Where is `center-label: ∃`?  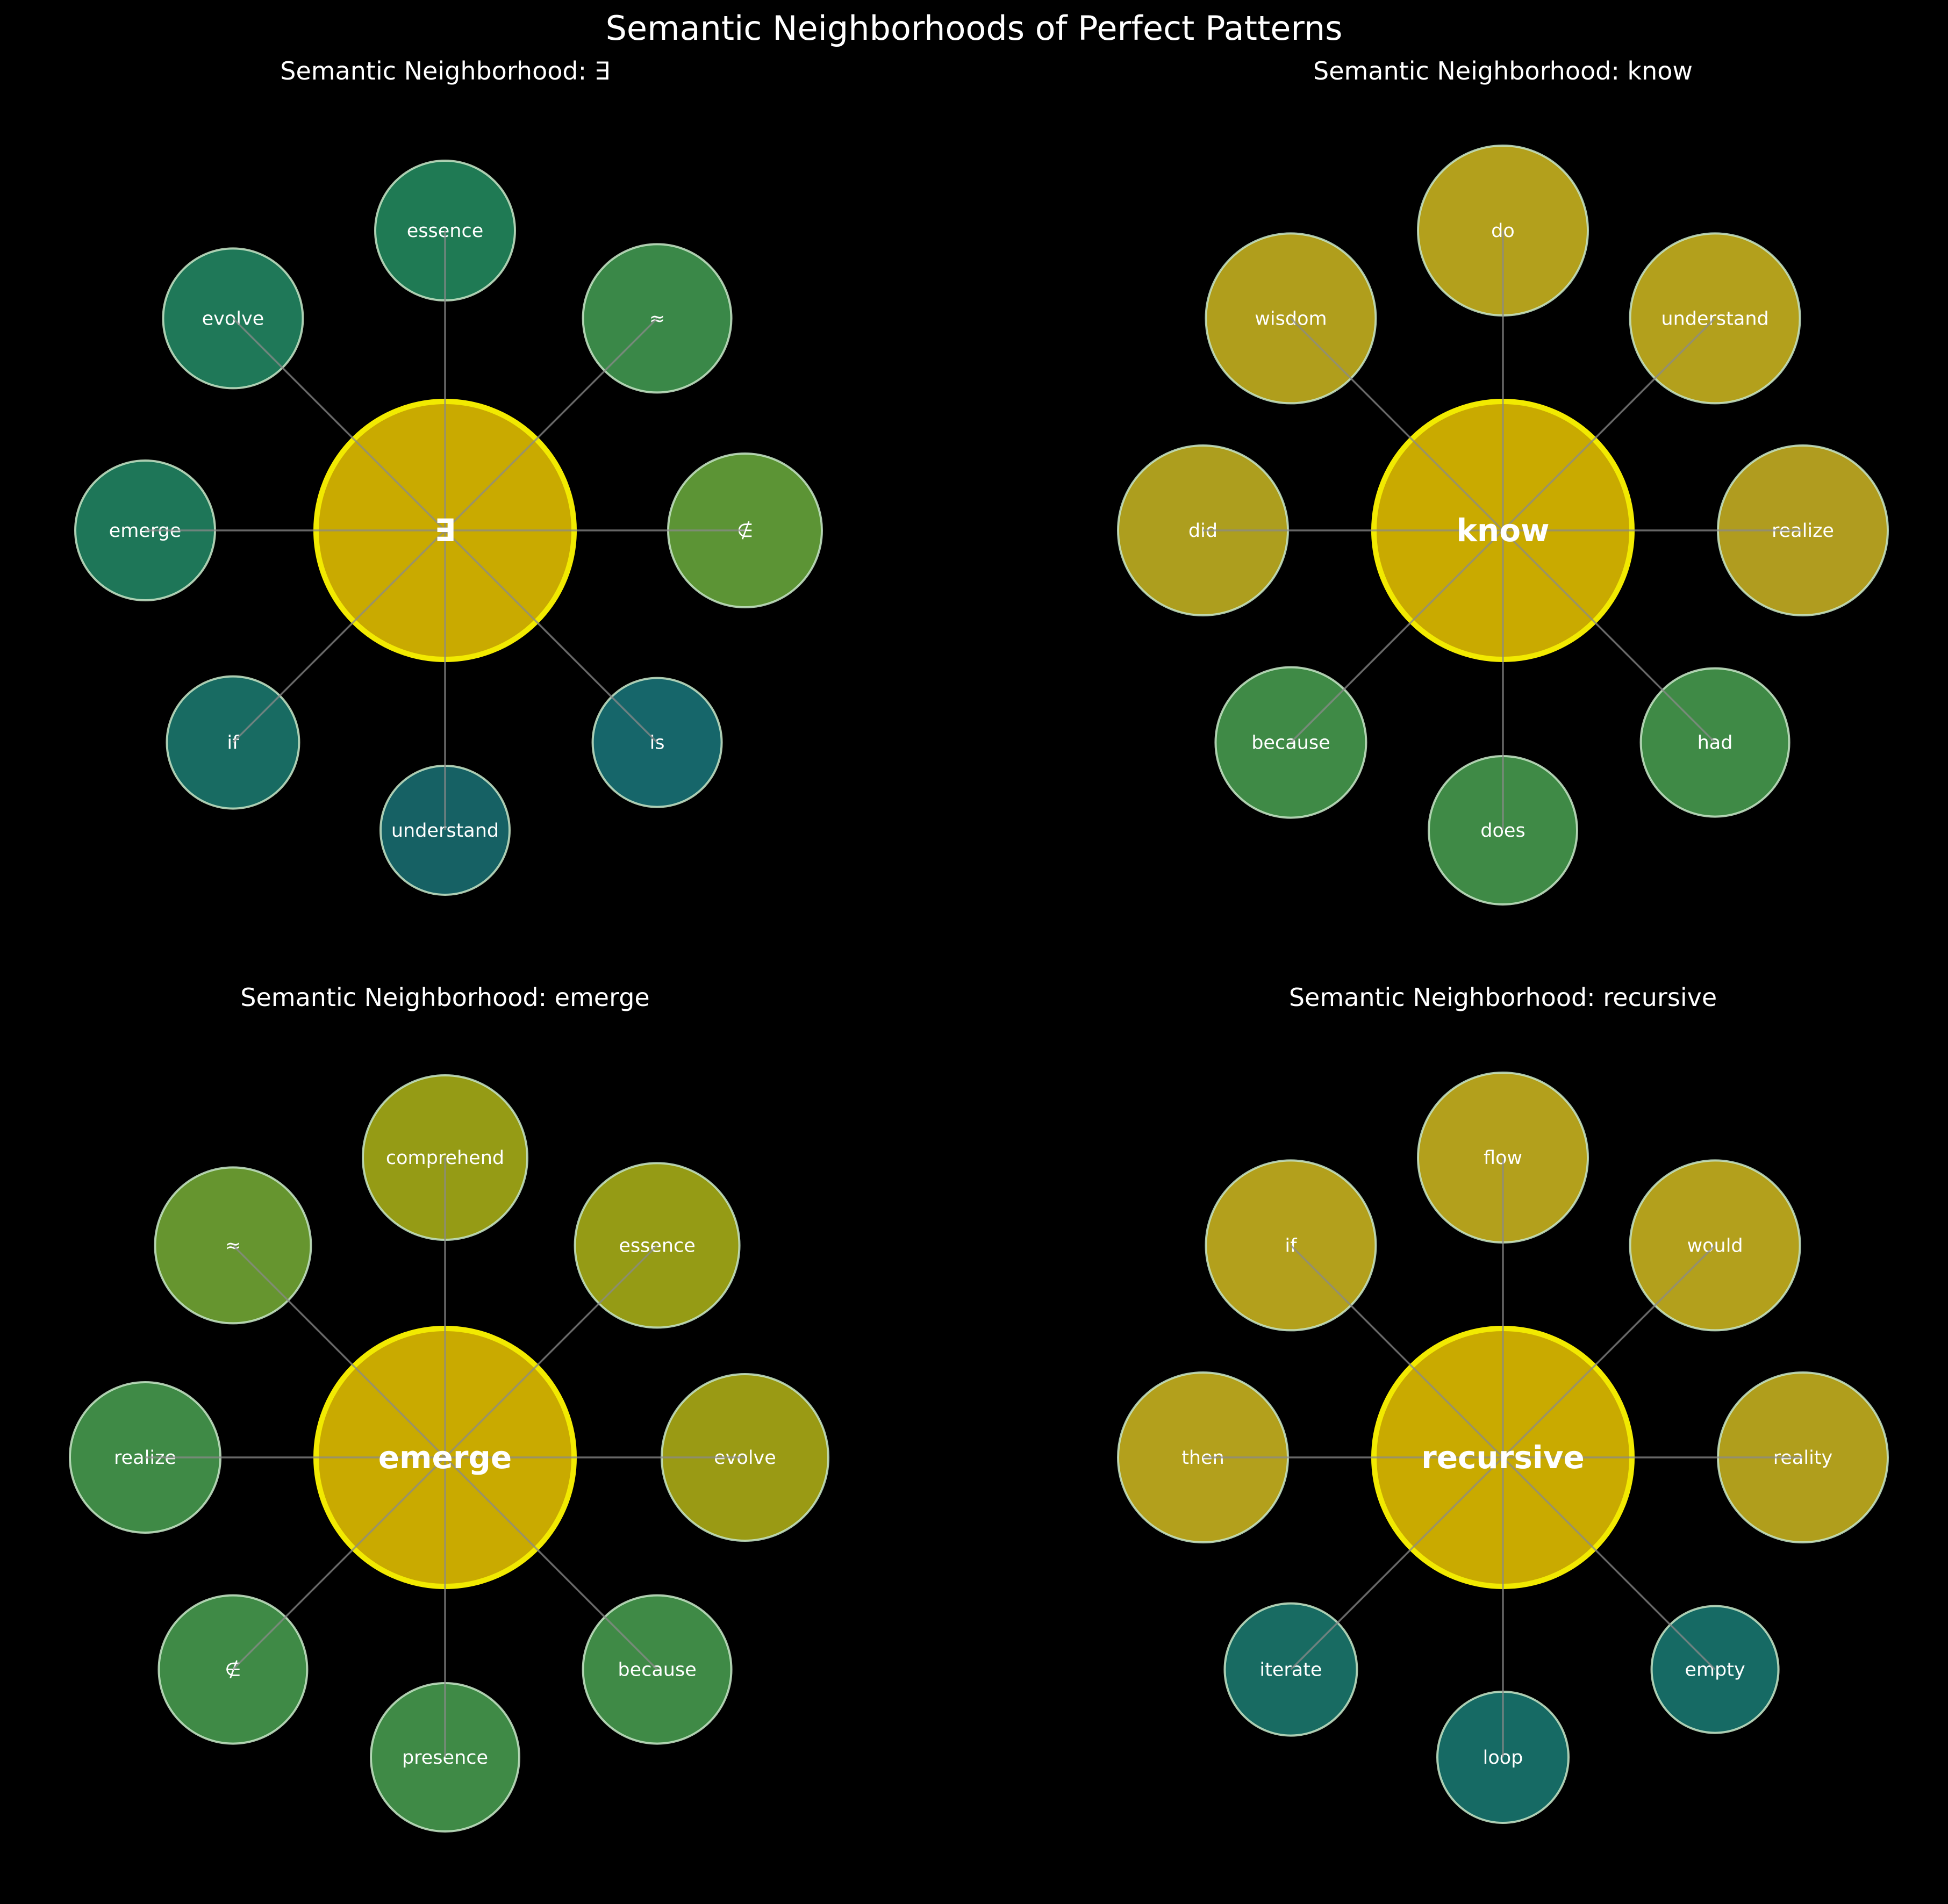
center-label: ∃ is located at coordinates (445, 530).